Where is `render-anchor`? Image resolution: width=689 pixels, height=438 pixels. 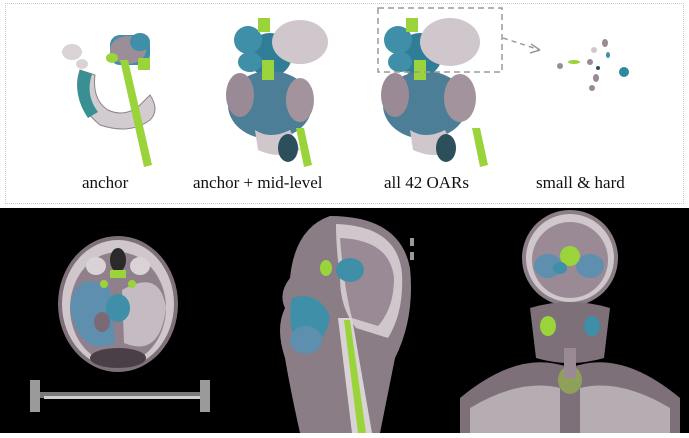
render-anchor is located at coordinates (109, 100).